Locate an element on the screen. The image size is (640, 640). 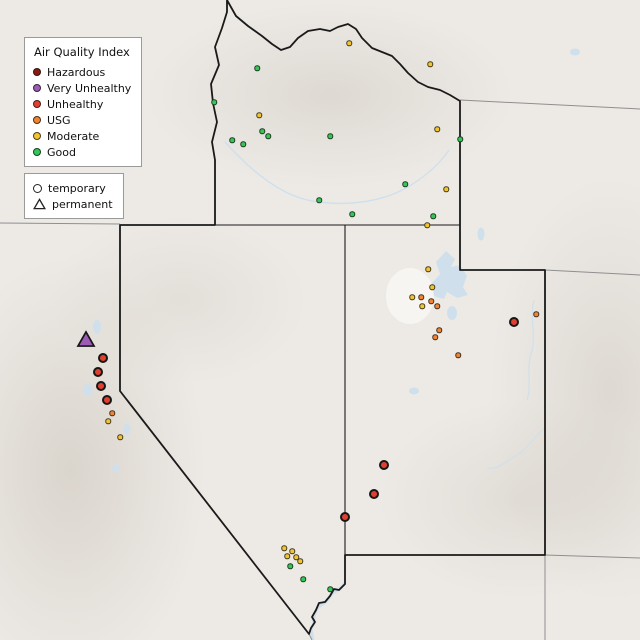
legend-item-label: USG is located at coordinates (59, 120).